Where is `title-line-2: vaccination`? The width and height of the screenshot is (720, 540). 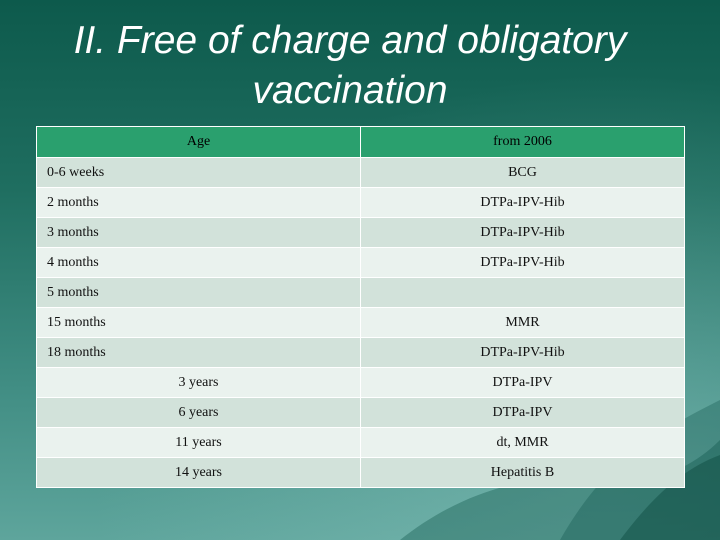 title-line-2: vaccination is located at coordinates (350, 90).